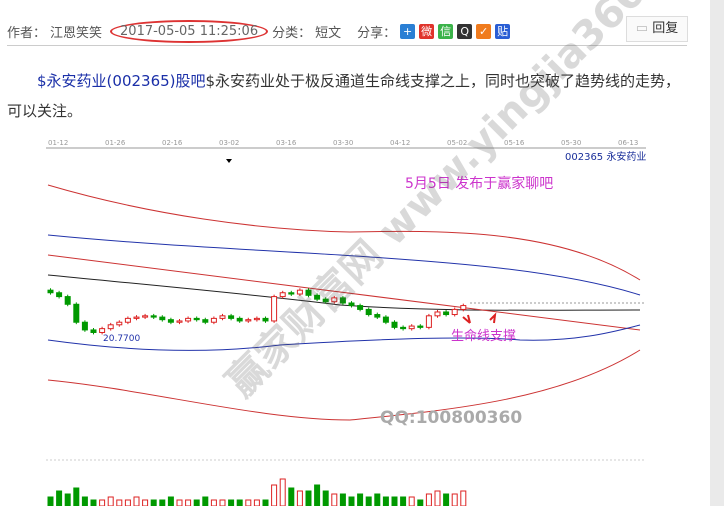 This screenshot has width=724, height=506. I want to click on category-value: 短文, so click(328, 33).